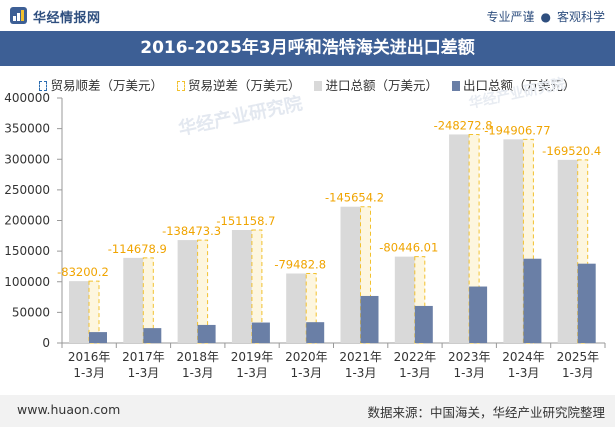  I want to click on y-tick-label: 0, so click(46, 343).